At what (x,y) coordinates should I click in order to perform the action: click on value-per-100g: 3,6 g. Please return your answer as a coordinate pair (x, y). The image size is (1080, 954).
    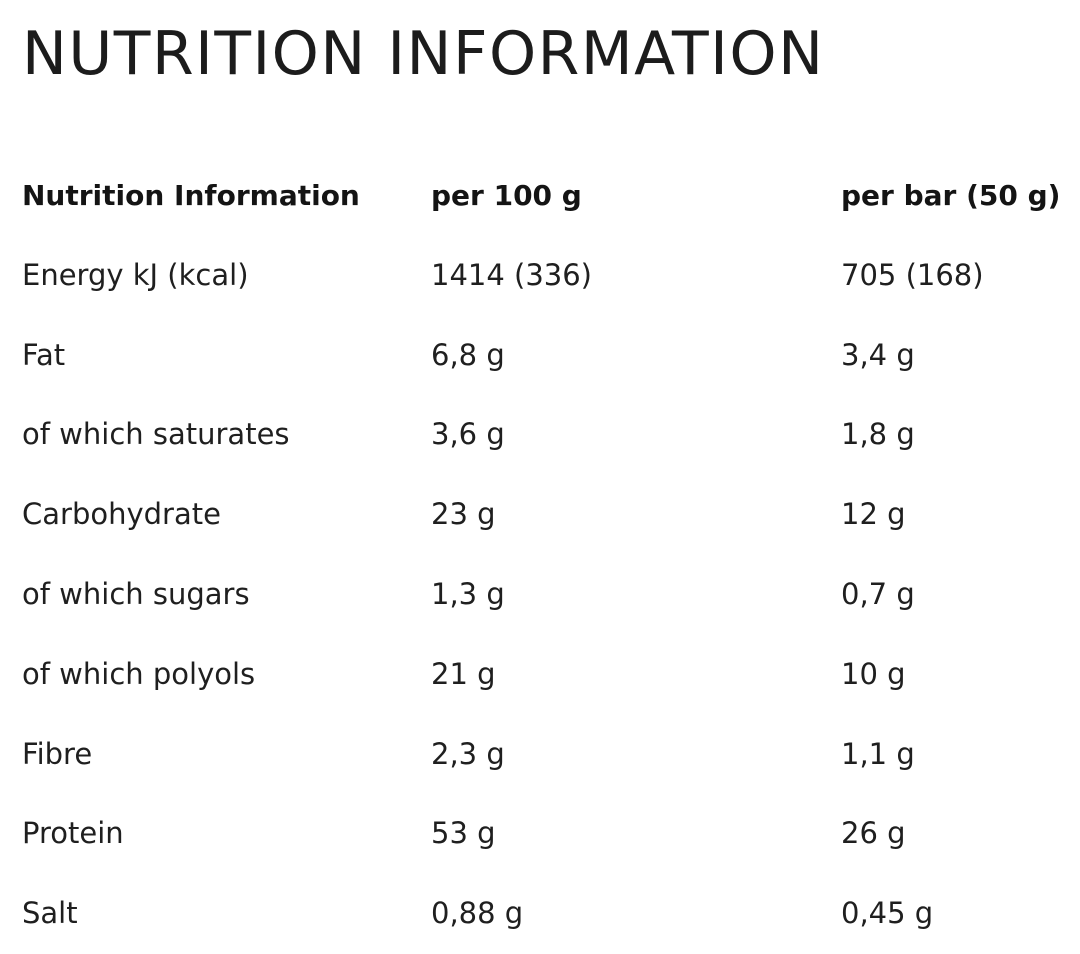
    Looking at the image, I should click on (468, 434).